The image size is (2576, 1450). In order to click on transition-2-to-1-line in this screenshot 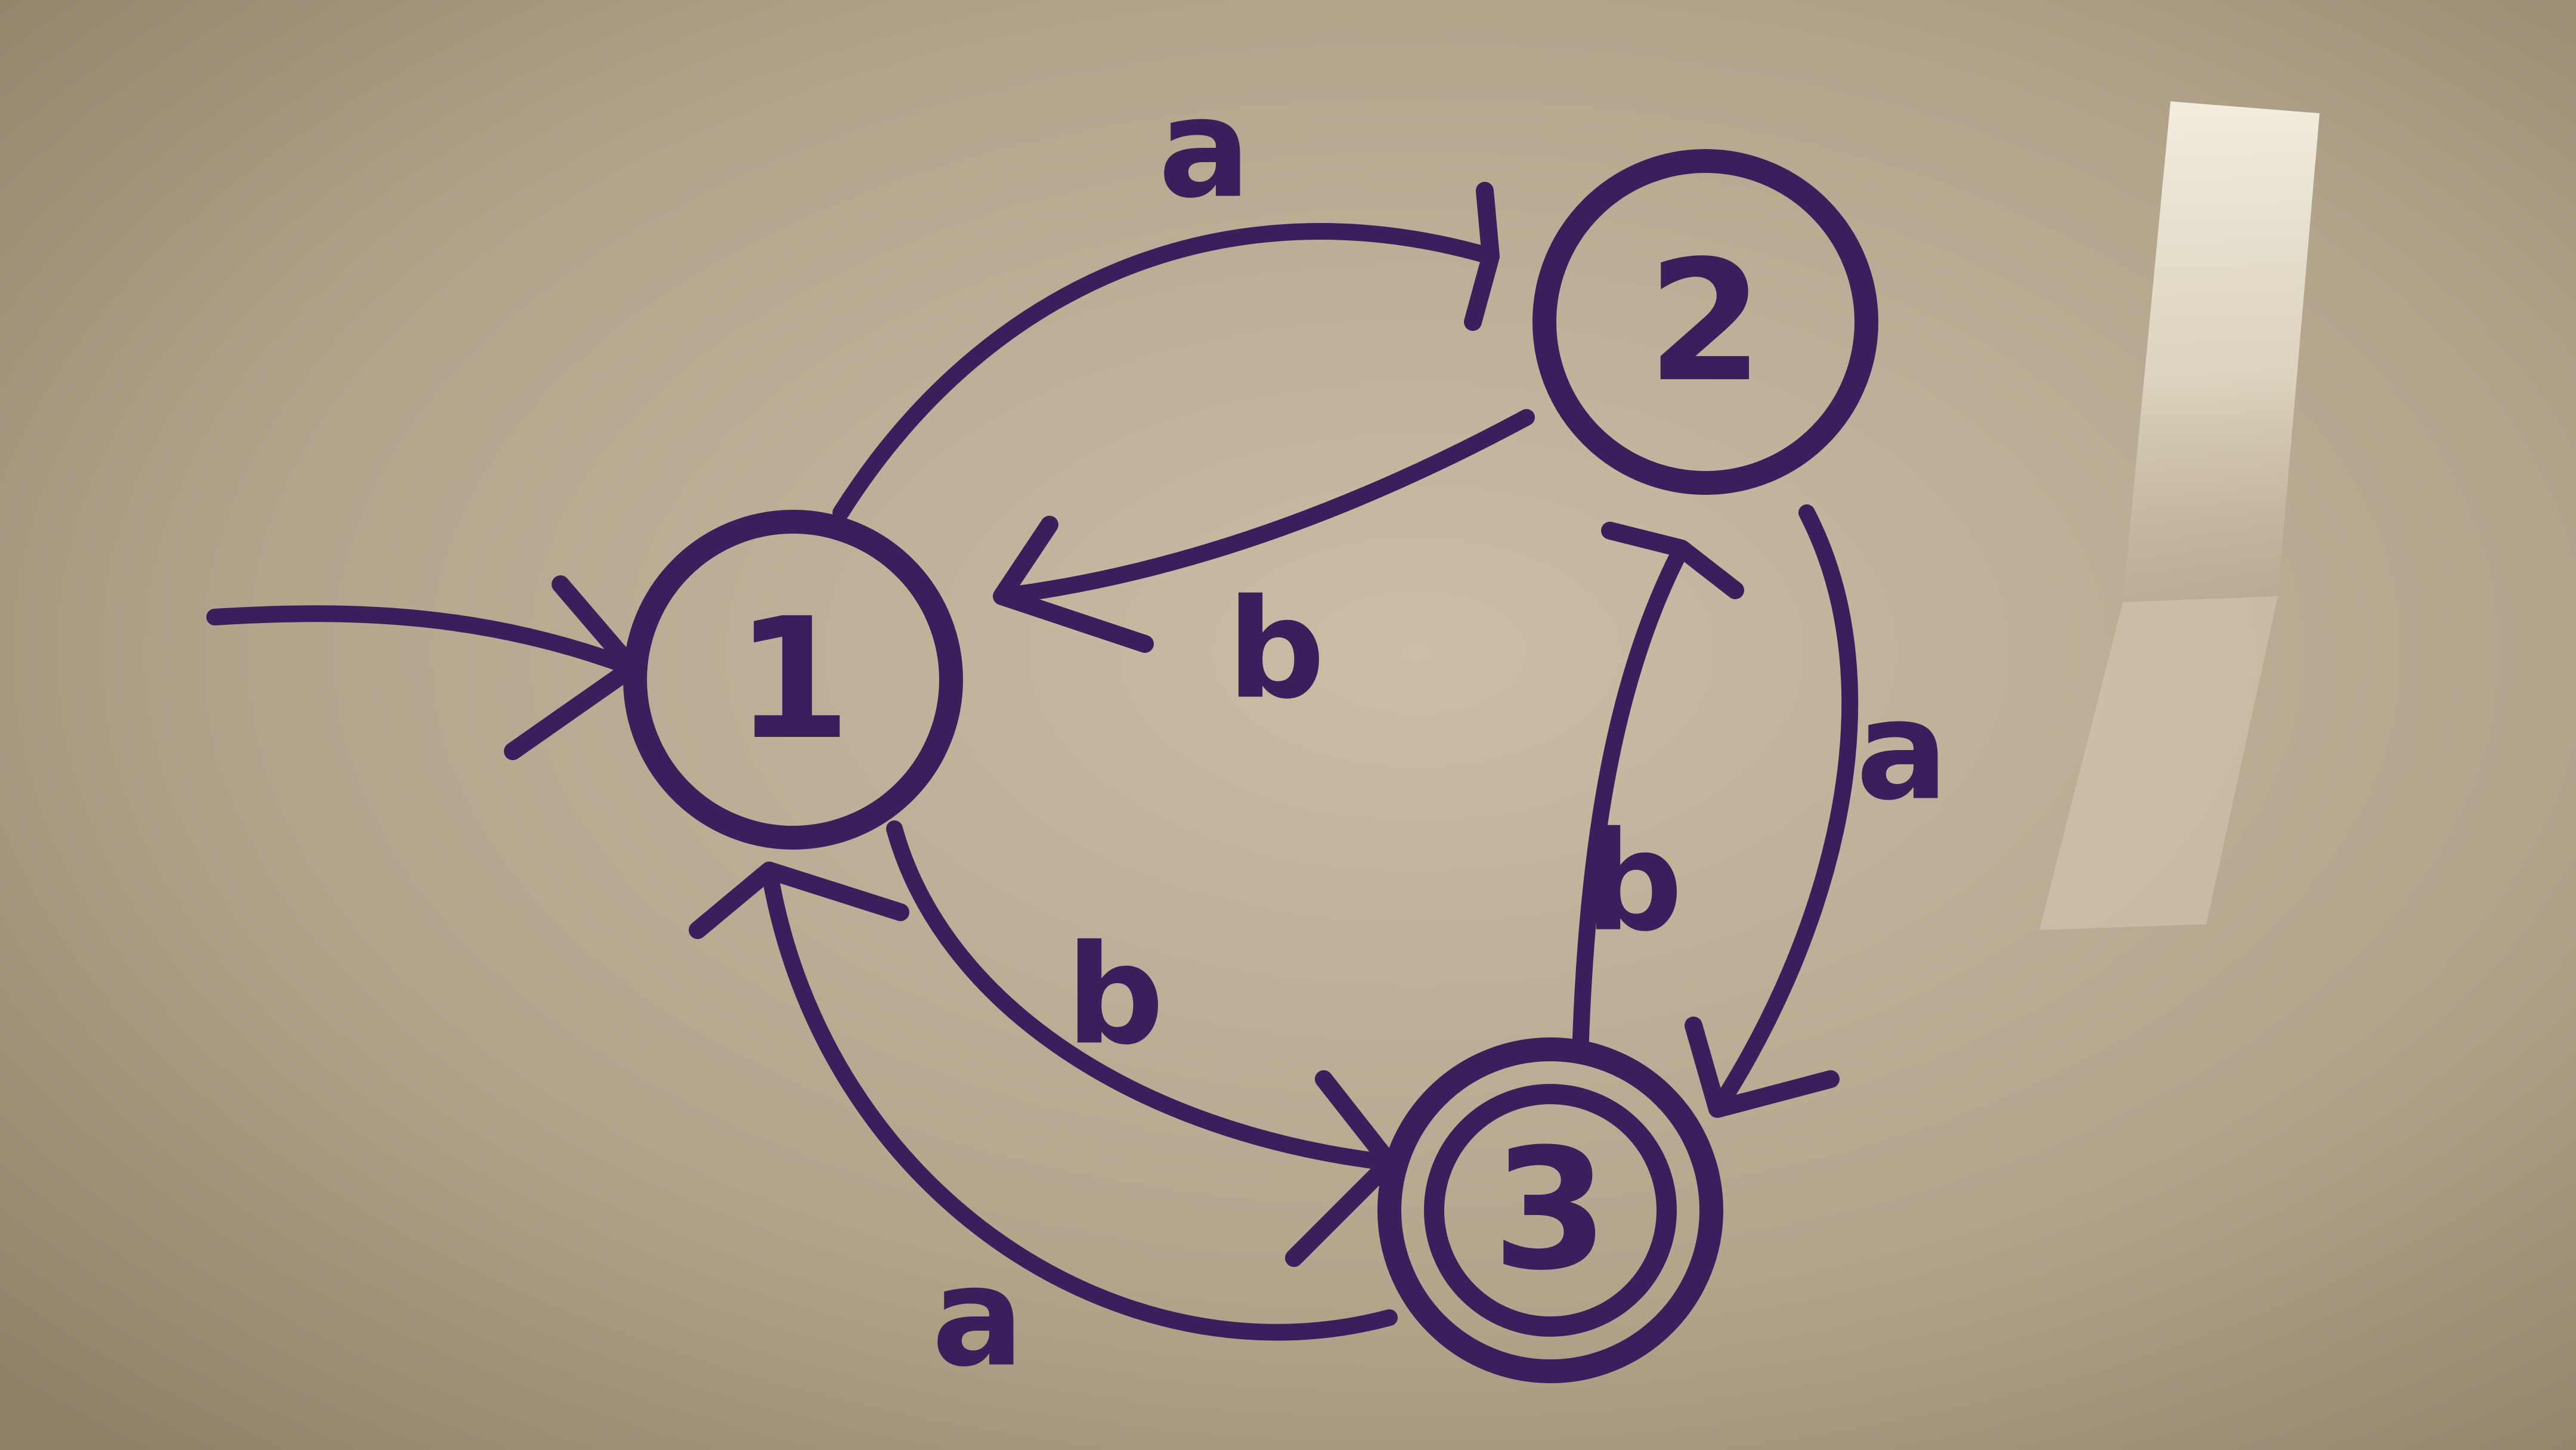, I will do `click(1264, 507)`.